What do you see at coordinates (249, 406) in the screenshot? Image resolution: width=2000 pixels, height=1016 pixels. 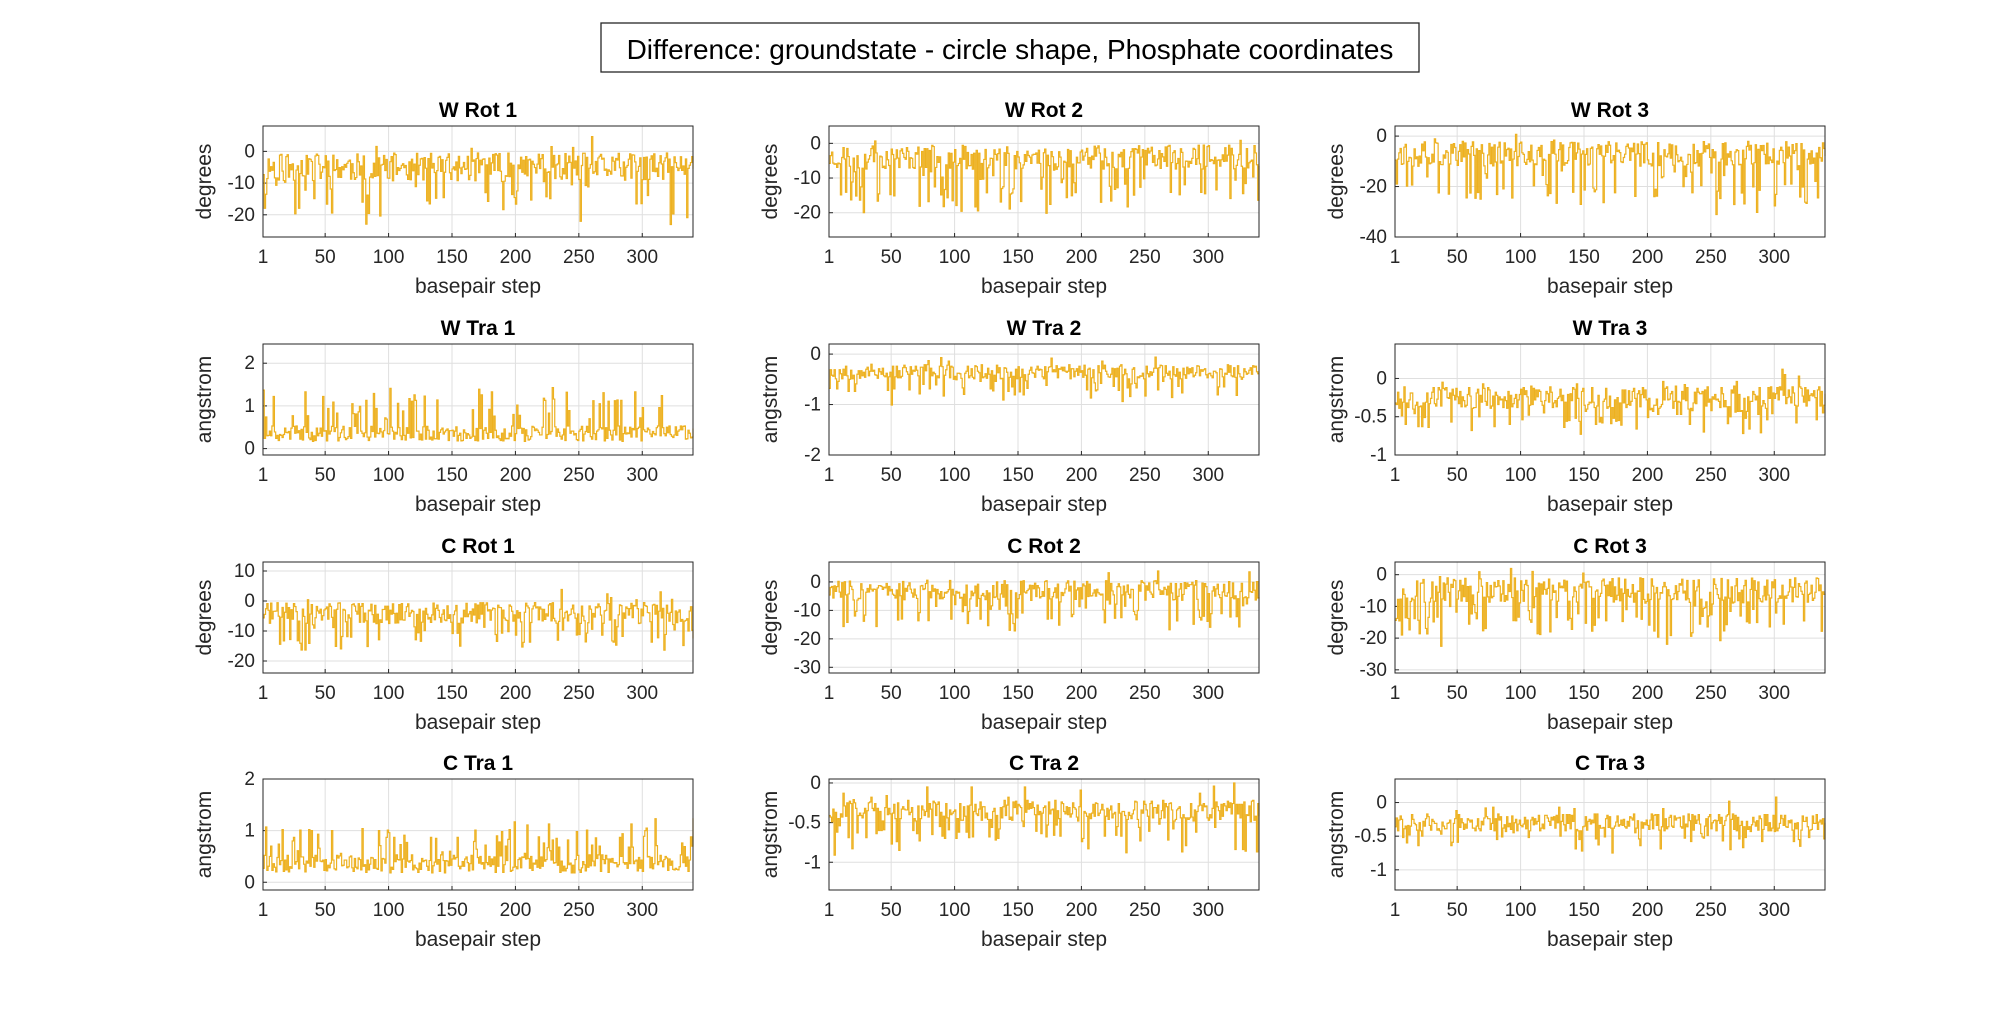 I see `y-tick-label: 1` at bounding box center [249, 406].